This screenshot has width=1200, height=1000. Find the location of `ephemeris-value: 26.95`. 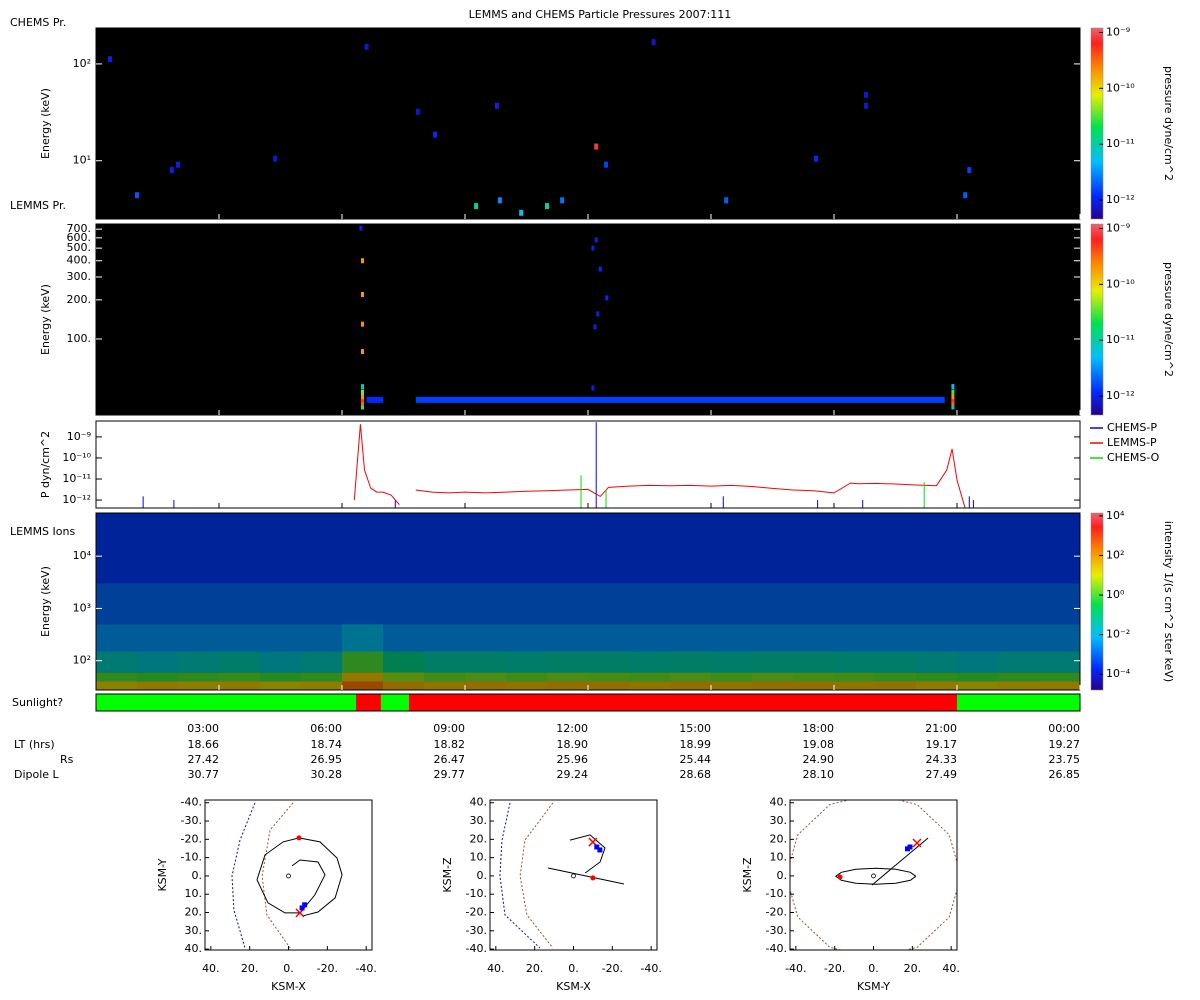

ephemeris-value: 26.95 is located at coordinates (327, 759).